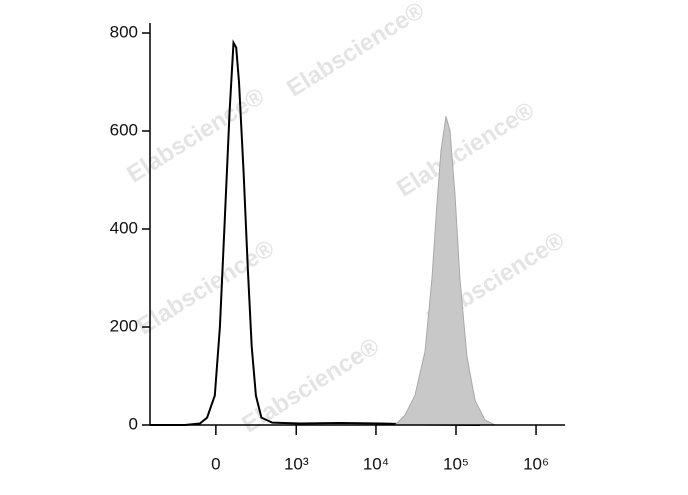 This screenshot has width=688, height=495. Describe the element at coordinates (124, 325) in the screenshot. I see `y-tick-label: 200` at that location.